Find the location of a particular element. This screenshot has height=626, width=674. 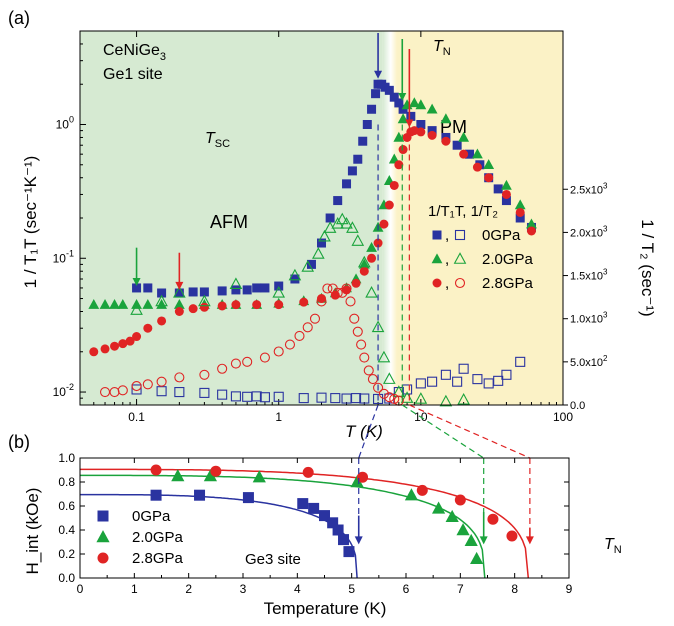

panel-b-frame is located at coordinates (324, 518).